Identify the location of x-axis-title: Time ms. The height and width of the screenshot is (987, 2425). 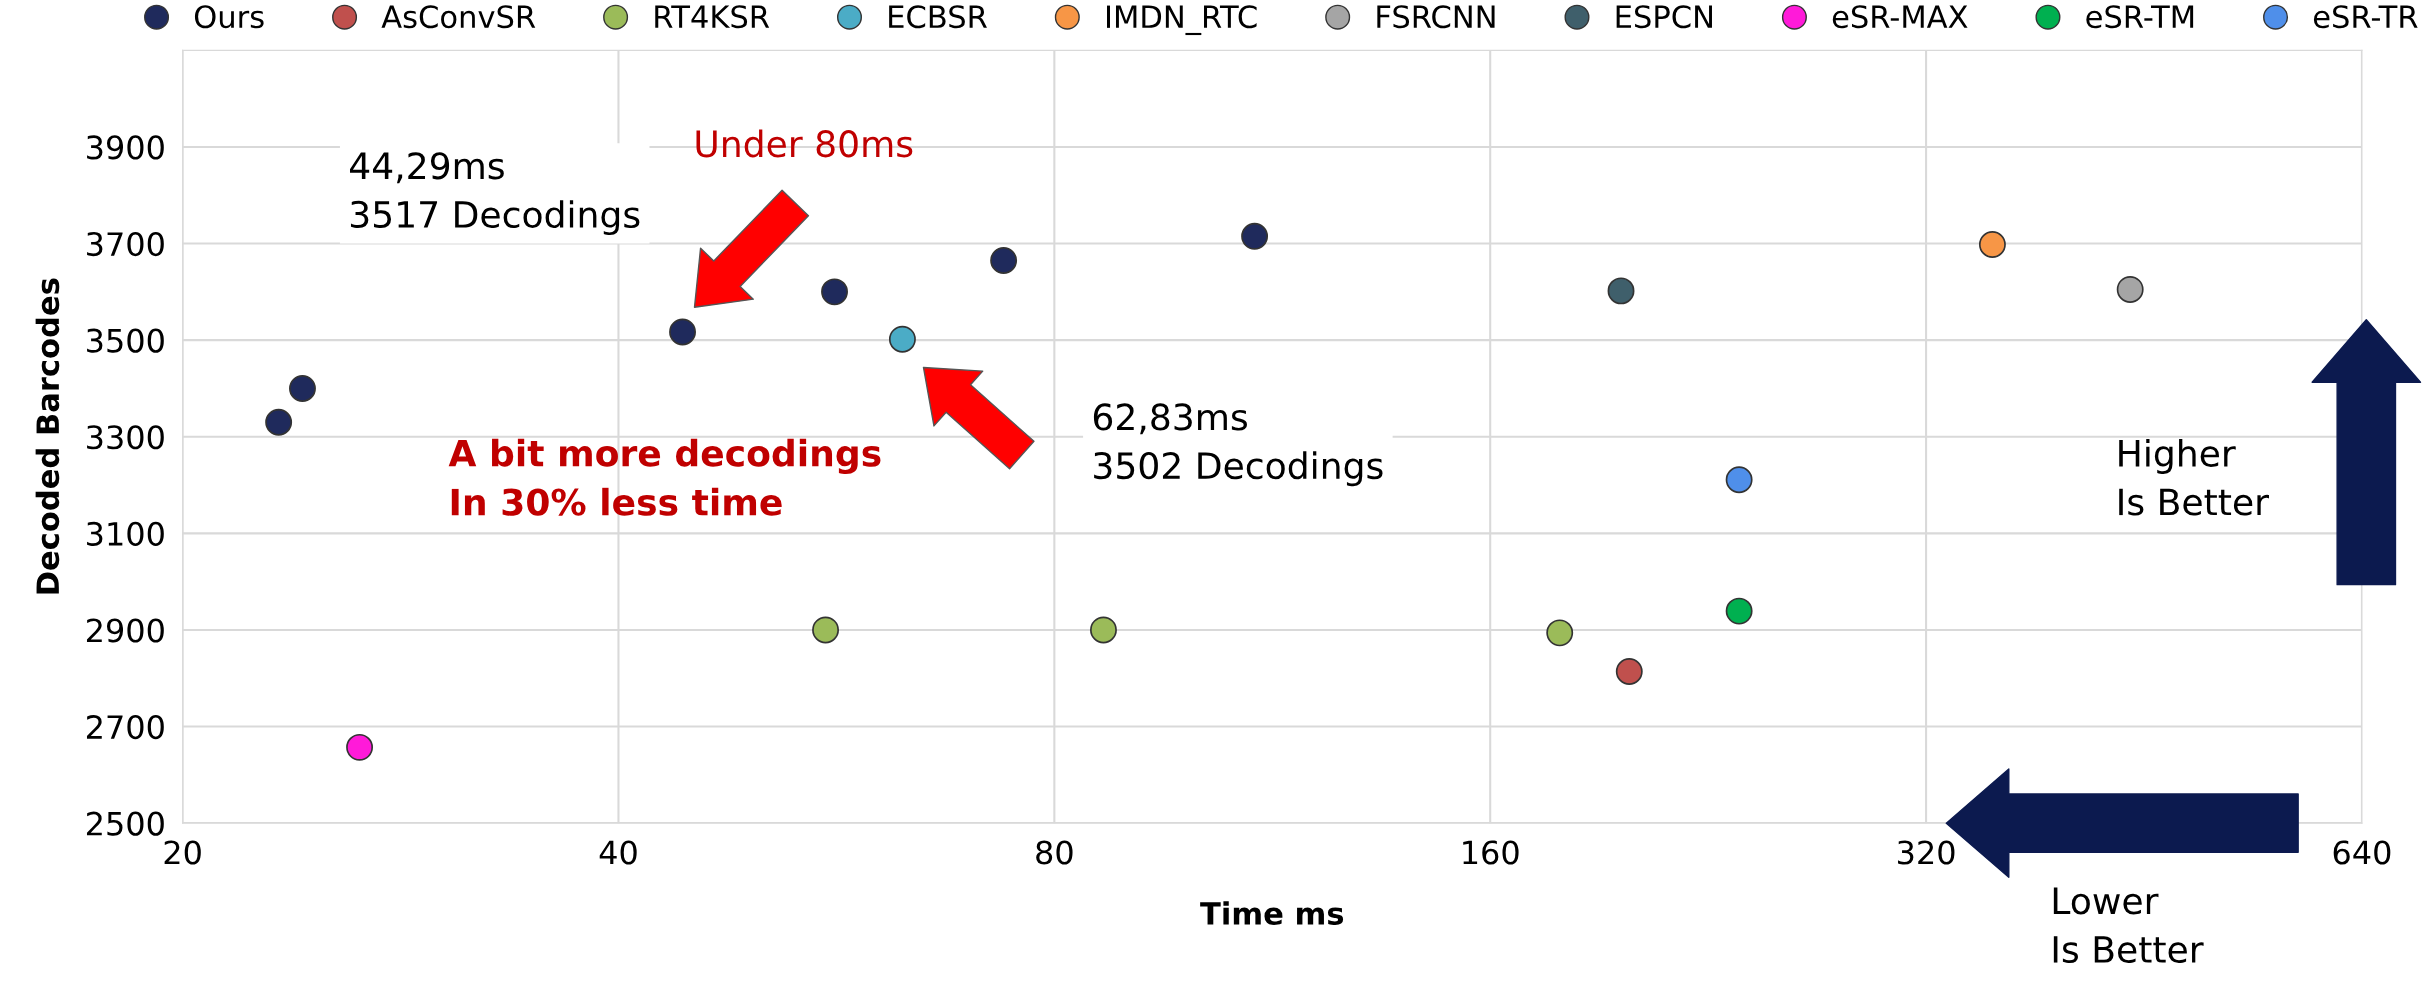
(1272, 913).